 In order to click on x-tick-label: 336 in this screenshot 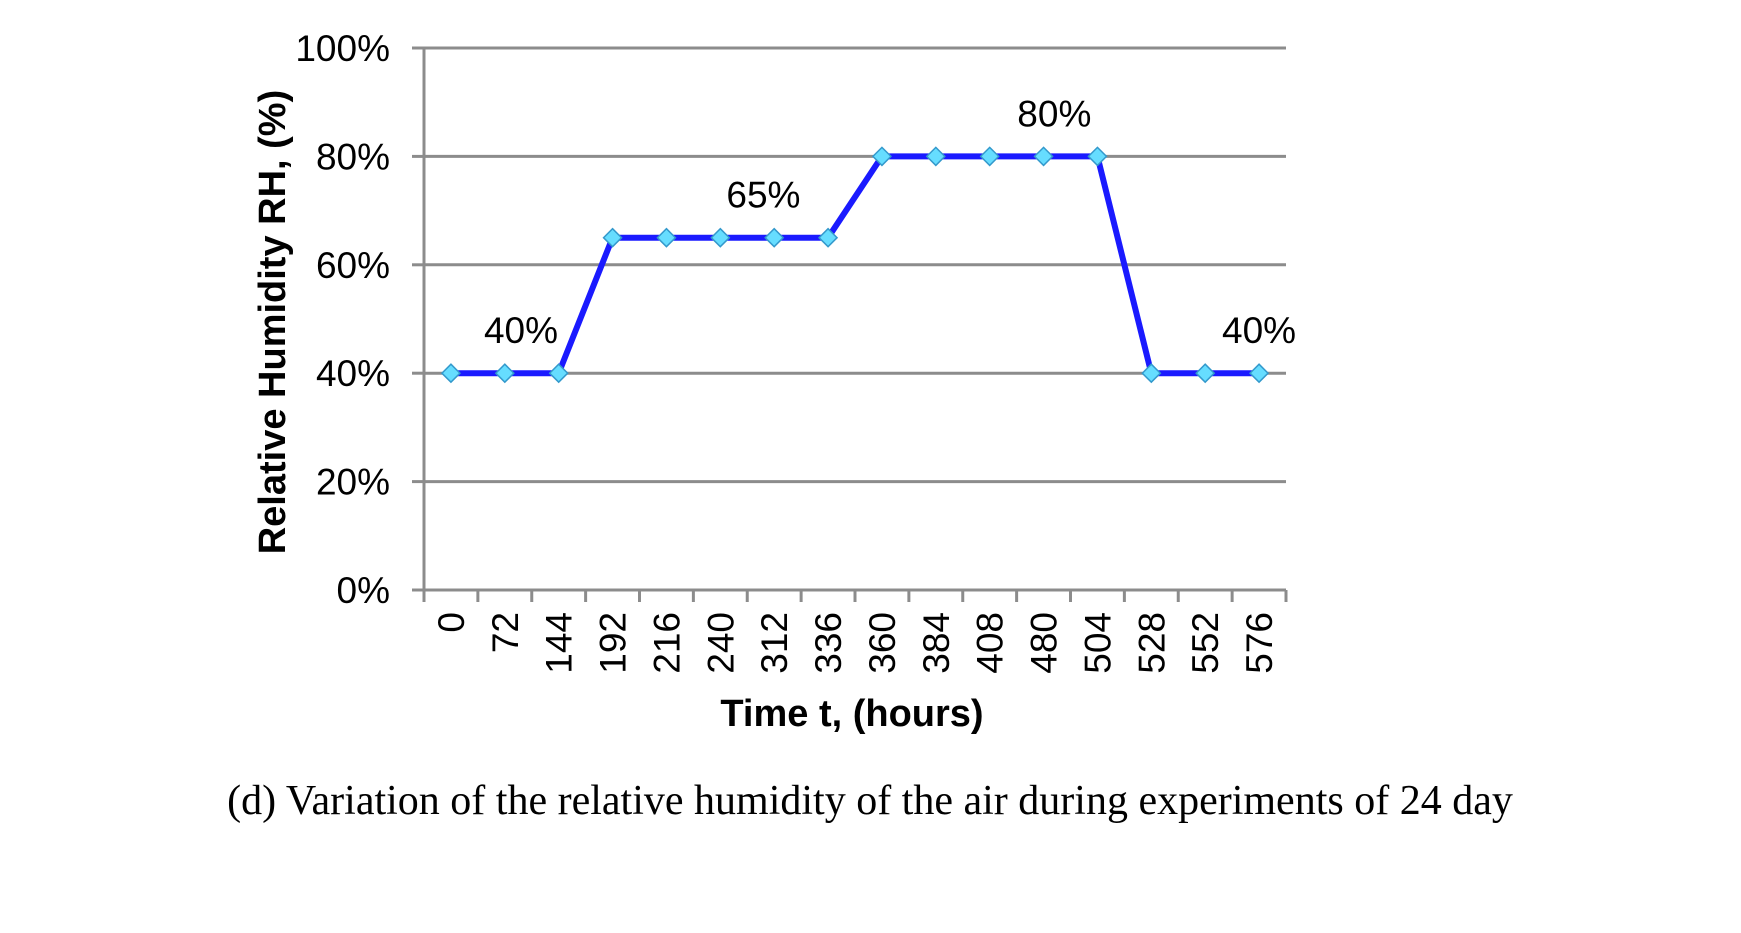, I will do `click(828, 643)`.